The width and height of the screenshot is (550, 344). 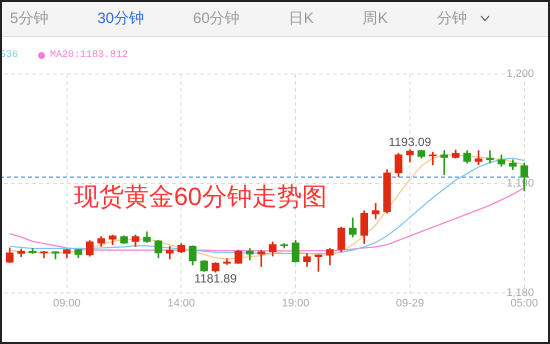 I want to click on text: 5分钟, so click(x=29, y=18).